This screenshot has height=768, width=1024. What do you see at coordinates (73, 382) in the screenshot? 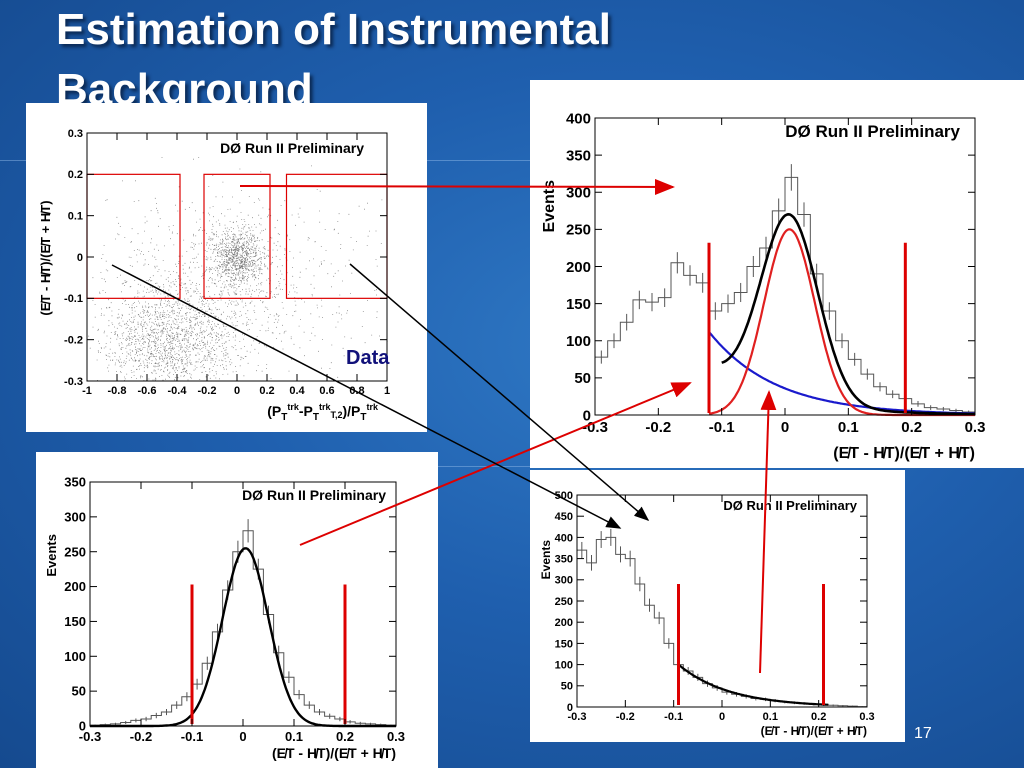
I see `y-tick-label: -0.3` at bounding box center [73, 382].